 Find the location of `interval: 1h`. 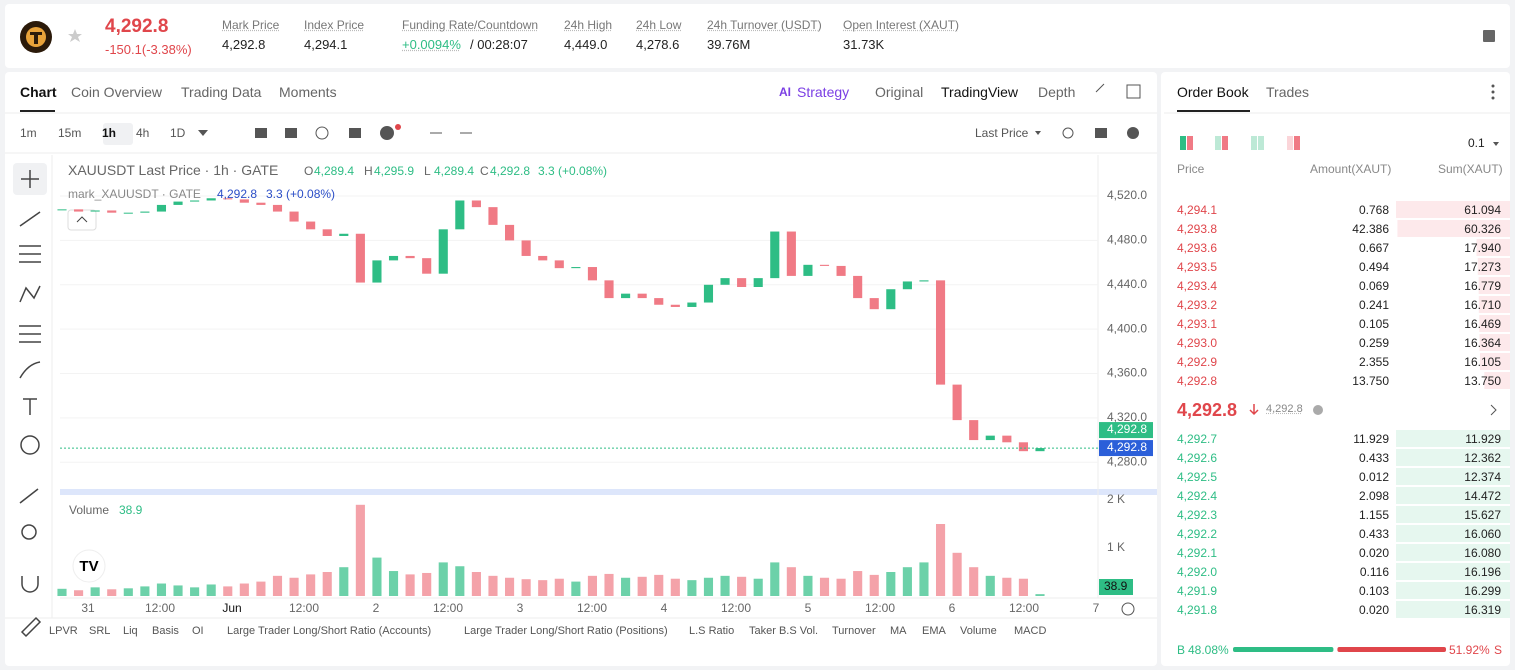

interval: 1h is located at coordinates (109, 133).